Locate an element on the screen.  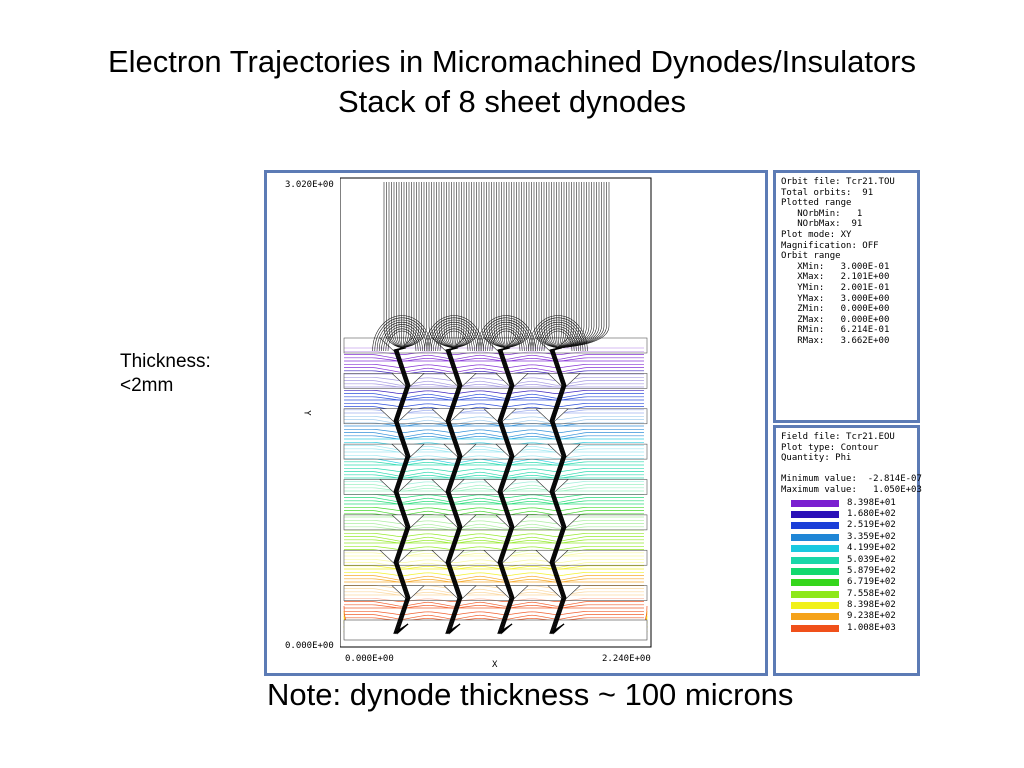
legend-entry: 7.558E+02 is located at coordinates (851, 594).